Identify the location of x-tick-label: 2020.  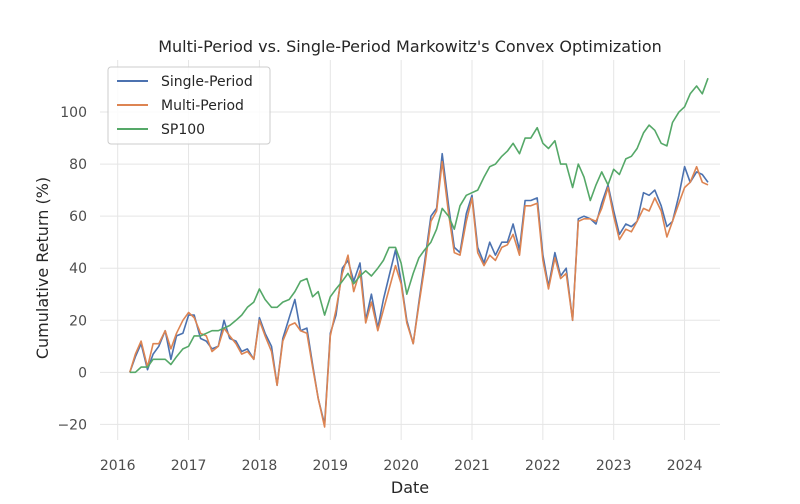
(401, 466).